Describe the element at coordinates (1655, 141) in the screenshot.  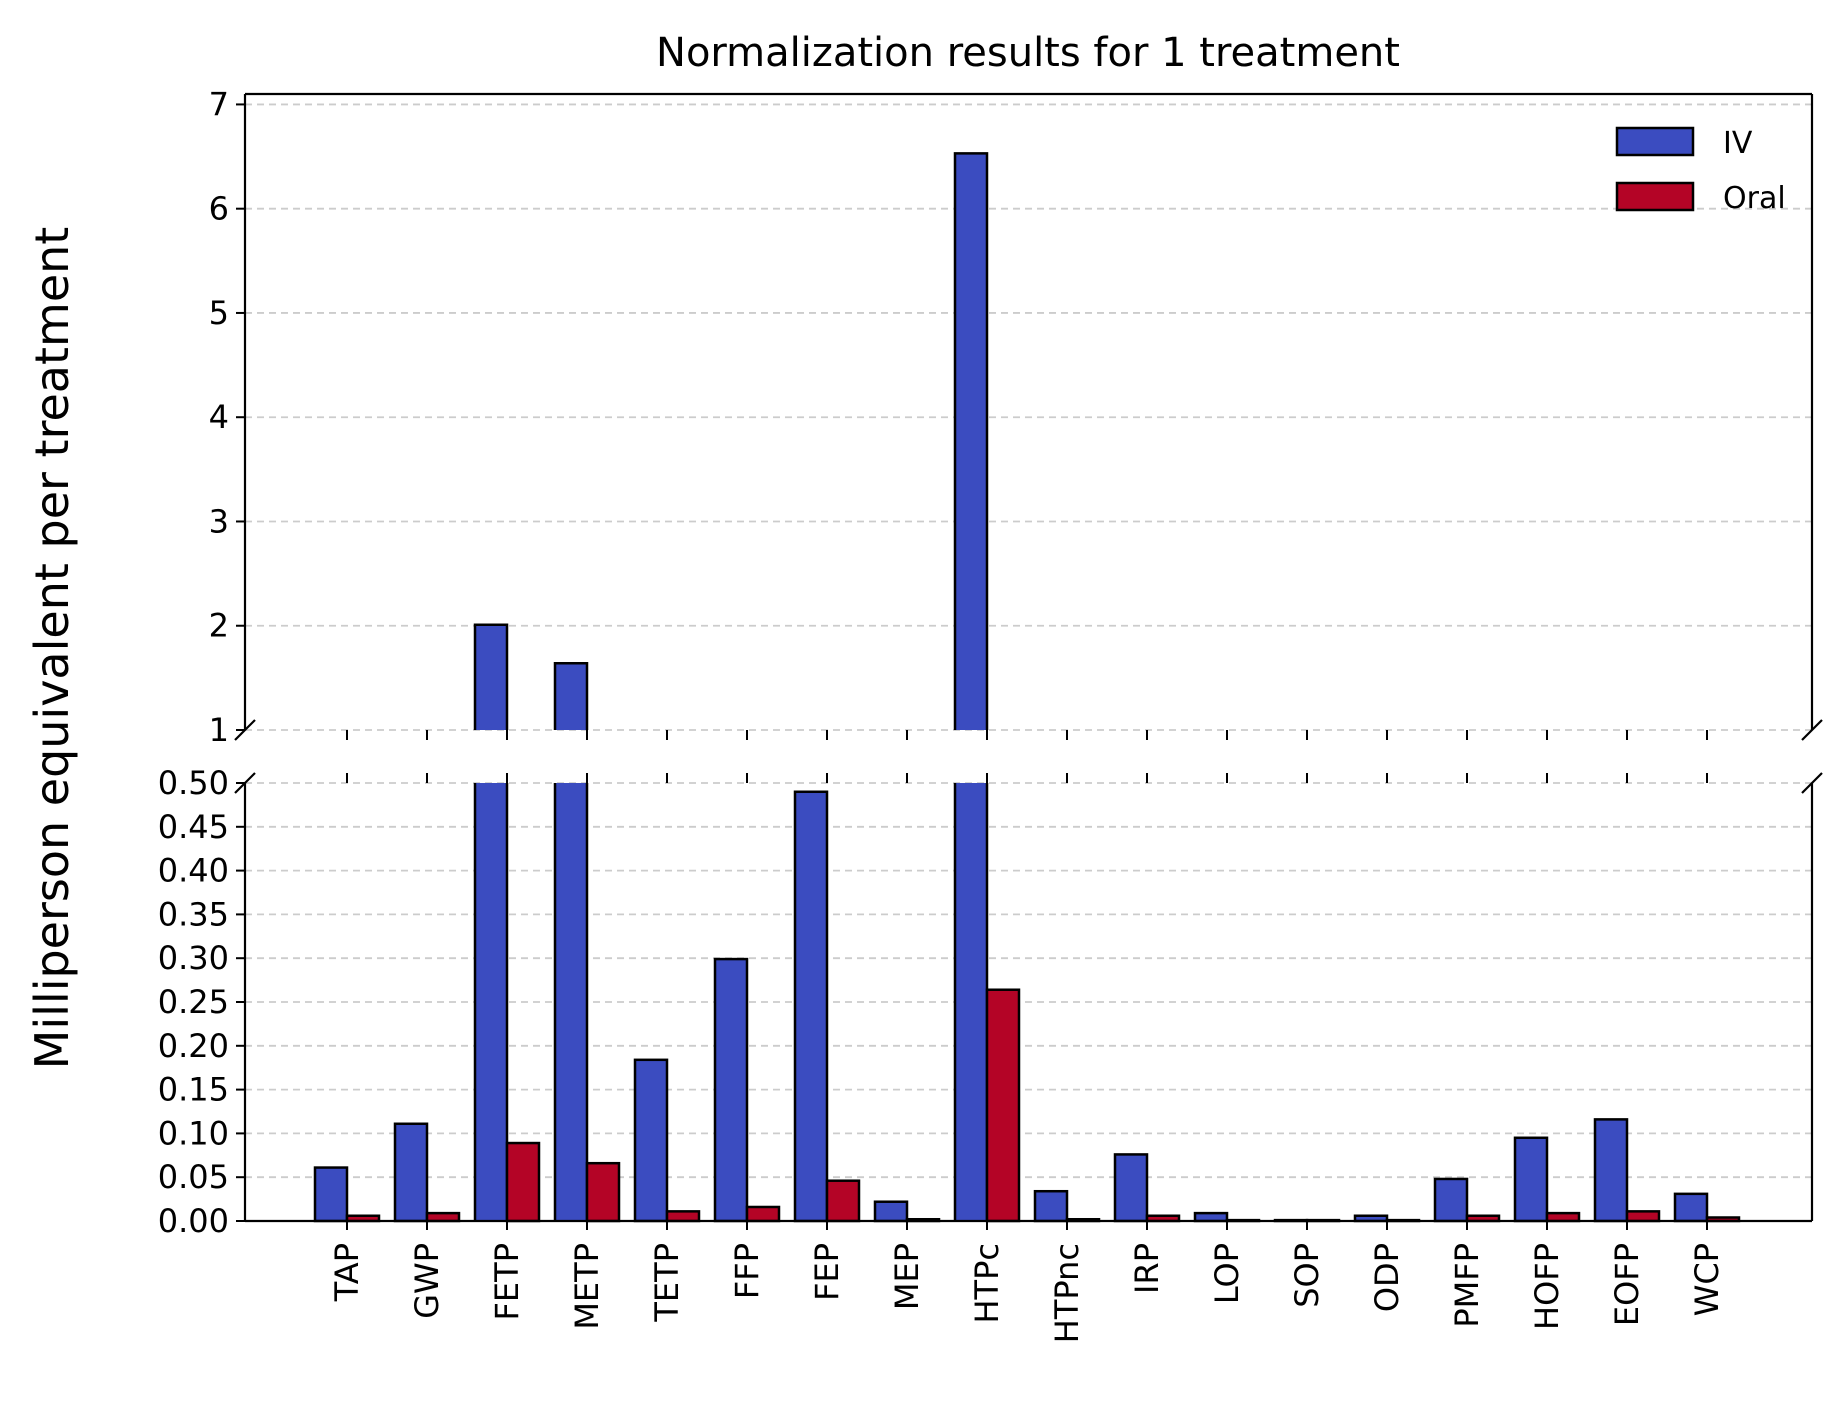
I see `legend-swatch-iv` at that location.